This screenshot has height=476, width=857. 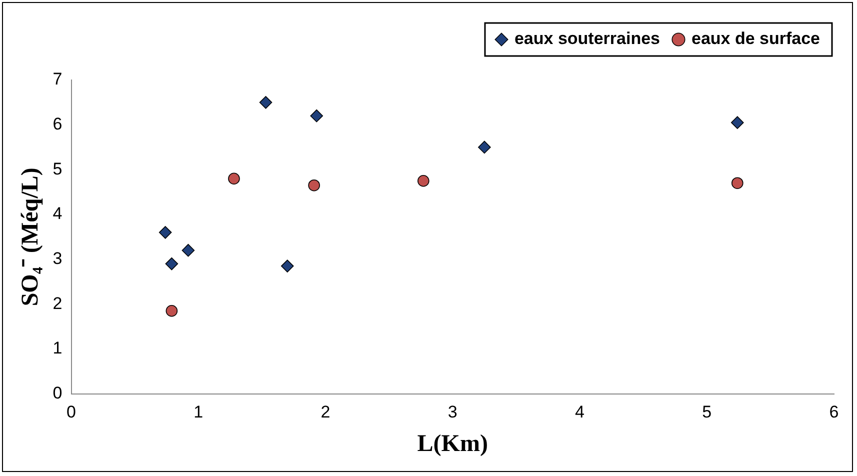 What do you see at coordinates (31, 237) in the screenshot?
I see `y-axis-title: SO₄⁻ (Méq/L)` at bounding box center [31, 237].